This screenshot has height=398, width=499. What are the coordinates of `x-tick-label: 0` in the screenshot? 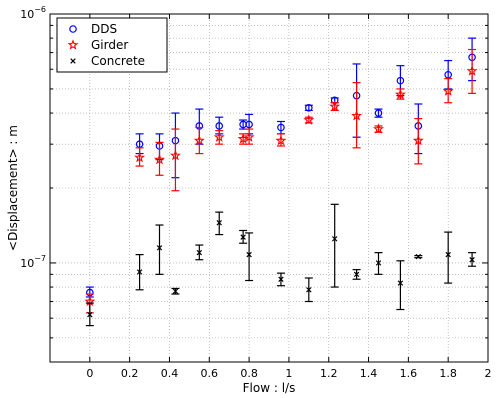 It's located at (89, 373).